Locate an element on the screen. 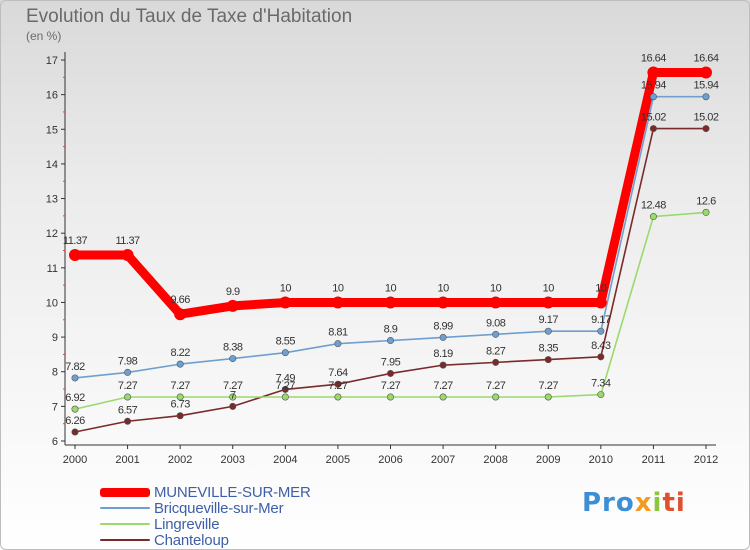 The image size is (750, 550). proxiti-logo: Proxiti is located at coordinates (634, 503).